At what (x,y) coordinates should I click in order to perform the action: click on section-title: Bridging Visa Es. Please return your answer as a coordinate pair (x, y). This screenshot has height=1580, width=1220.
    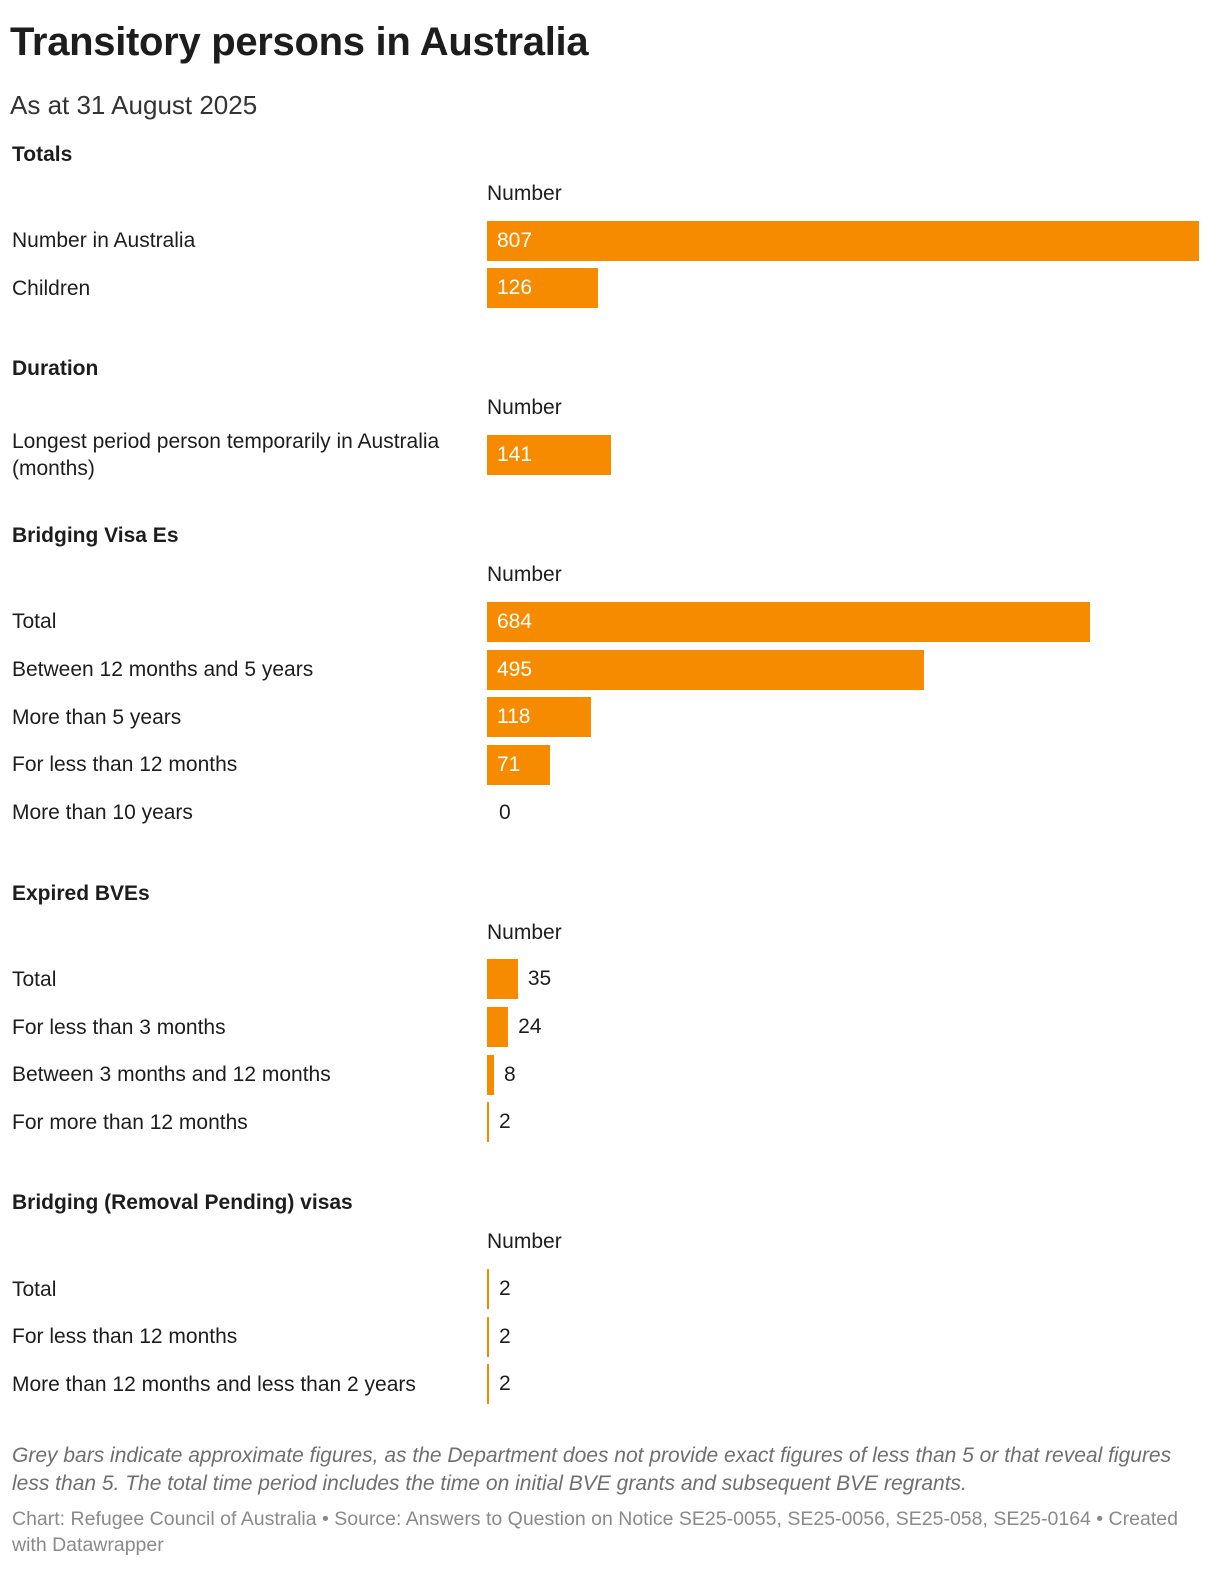
    Looking at the image, I should click on (95, 536).